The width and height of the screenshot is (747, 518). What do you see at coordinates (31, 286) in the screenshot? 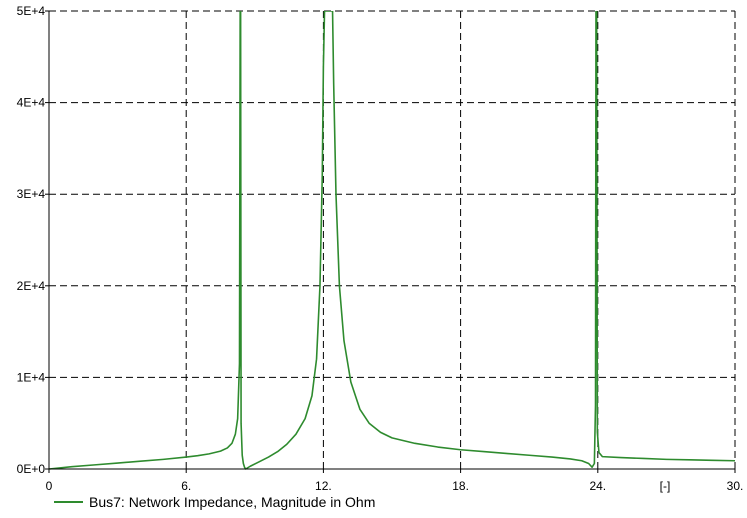
I see `y-tick-label: 2E+4` at bounding box center [31, 286].